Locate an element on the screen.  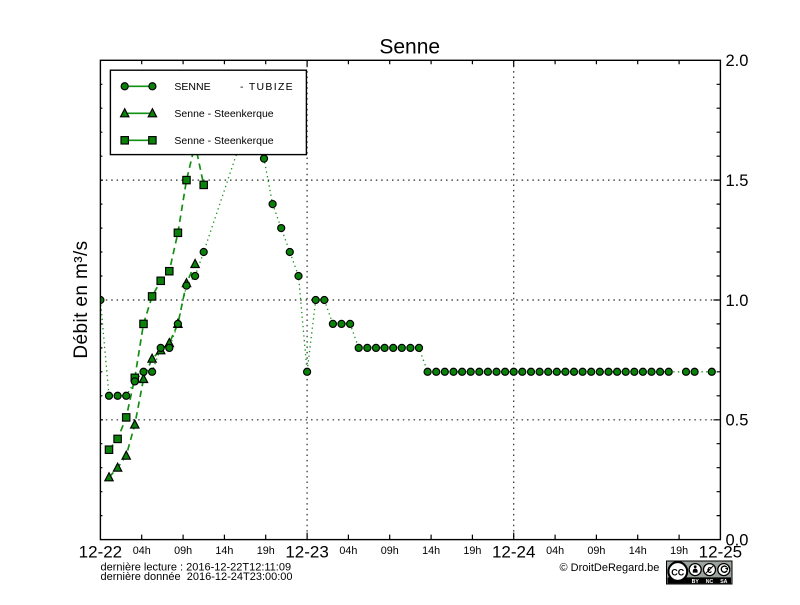
svg-text: BY is located at coordinates (696, 582).